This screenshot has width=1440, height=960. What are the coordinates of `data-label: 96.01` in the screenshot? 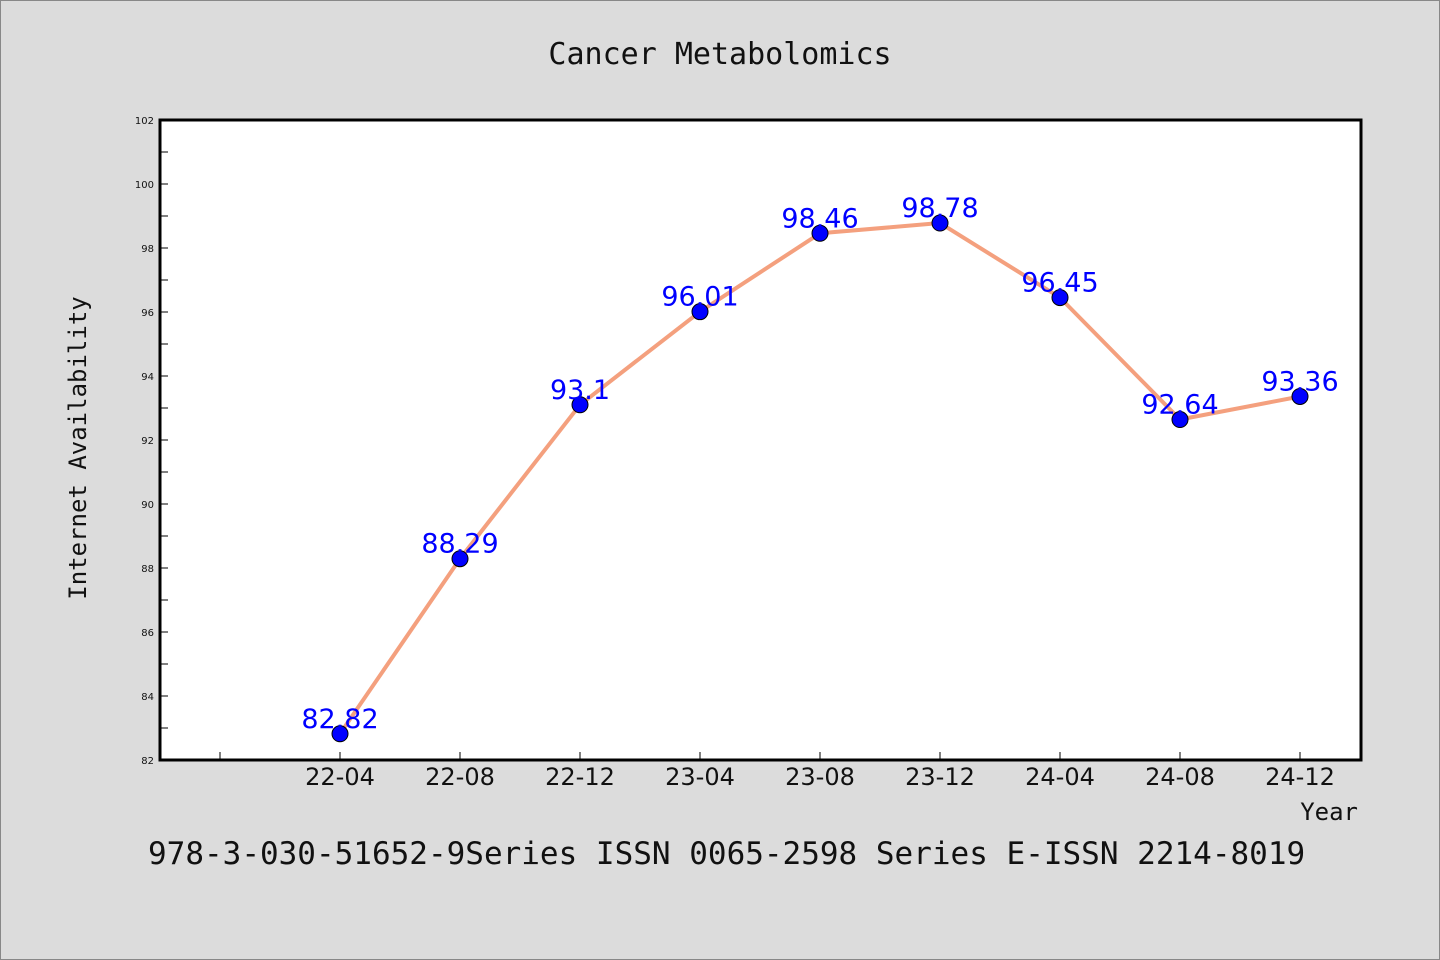 It's located at (699, 297).